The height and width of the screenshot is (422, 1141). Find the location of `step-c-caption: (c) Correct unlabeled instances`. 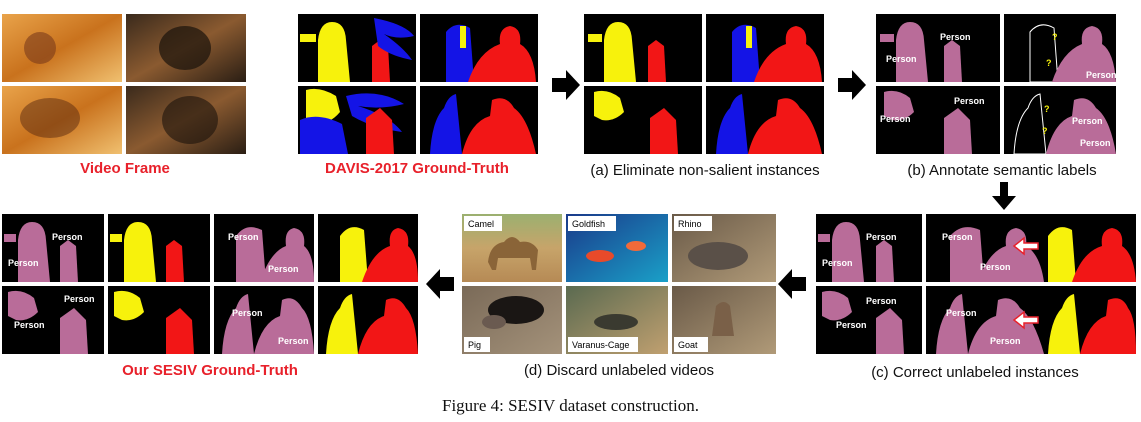

step-c-caption: (c) Correct unlabeled instances is located at coordinates (975, 372).